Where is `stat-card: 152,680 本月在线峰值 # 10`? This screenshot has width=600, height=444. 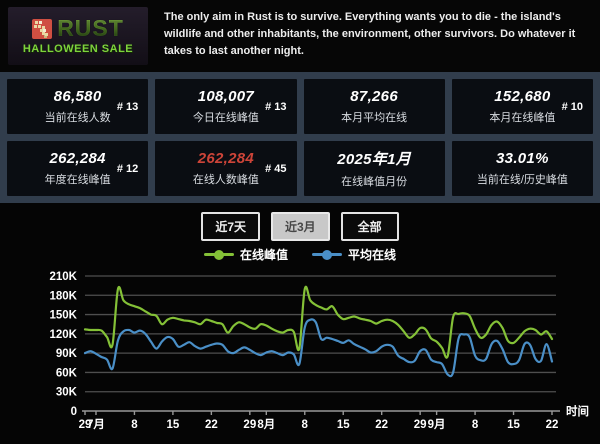 stat-card: 152,680 本月在线峰值 # 10 is located at coordinates (522, 106).